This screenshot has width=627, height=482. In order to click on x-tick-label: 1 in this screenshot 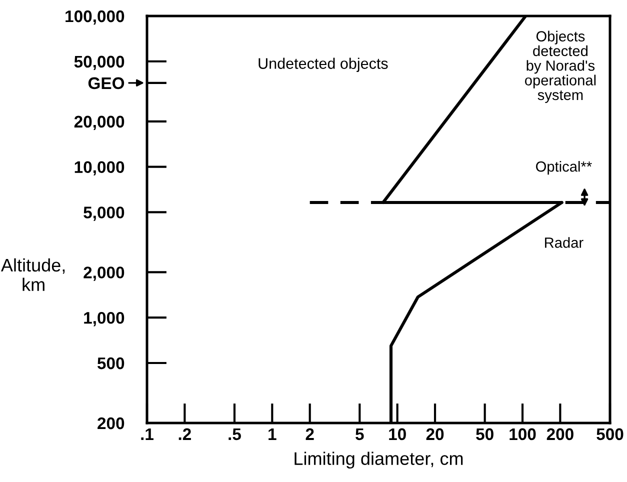, I will do `click(272, 434)`.